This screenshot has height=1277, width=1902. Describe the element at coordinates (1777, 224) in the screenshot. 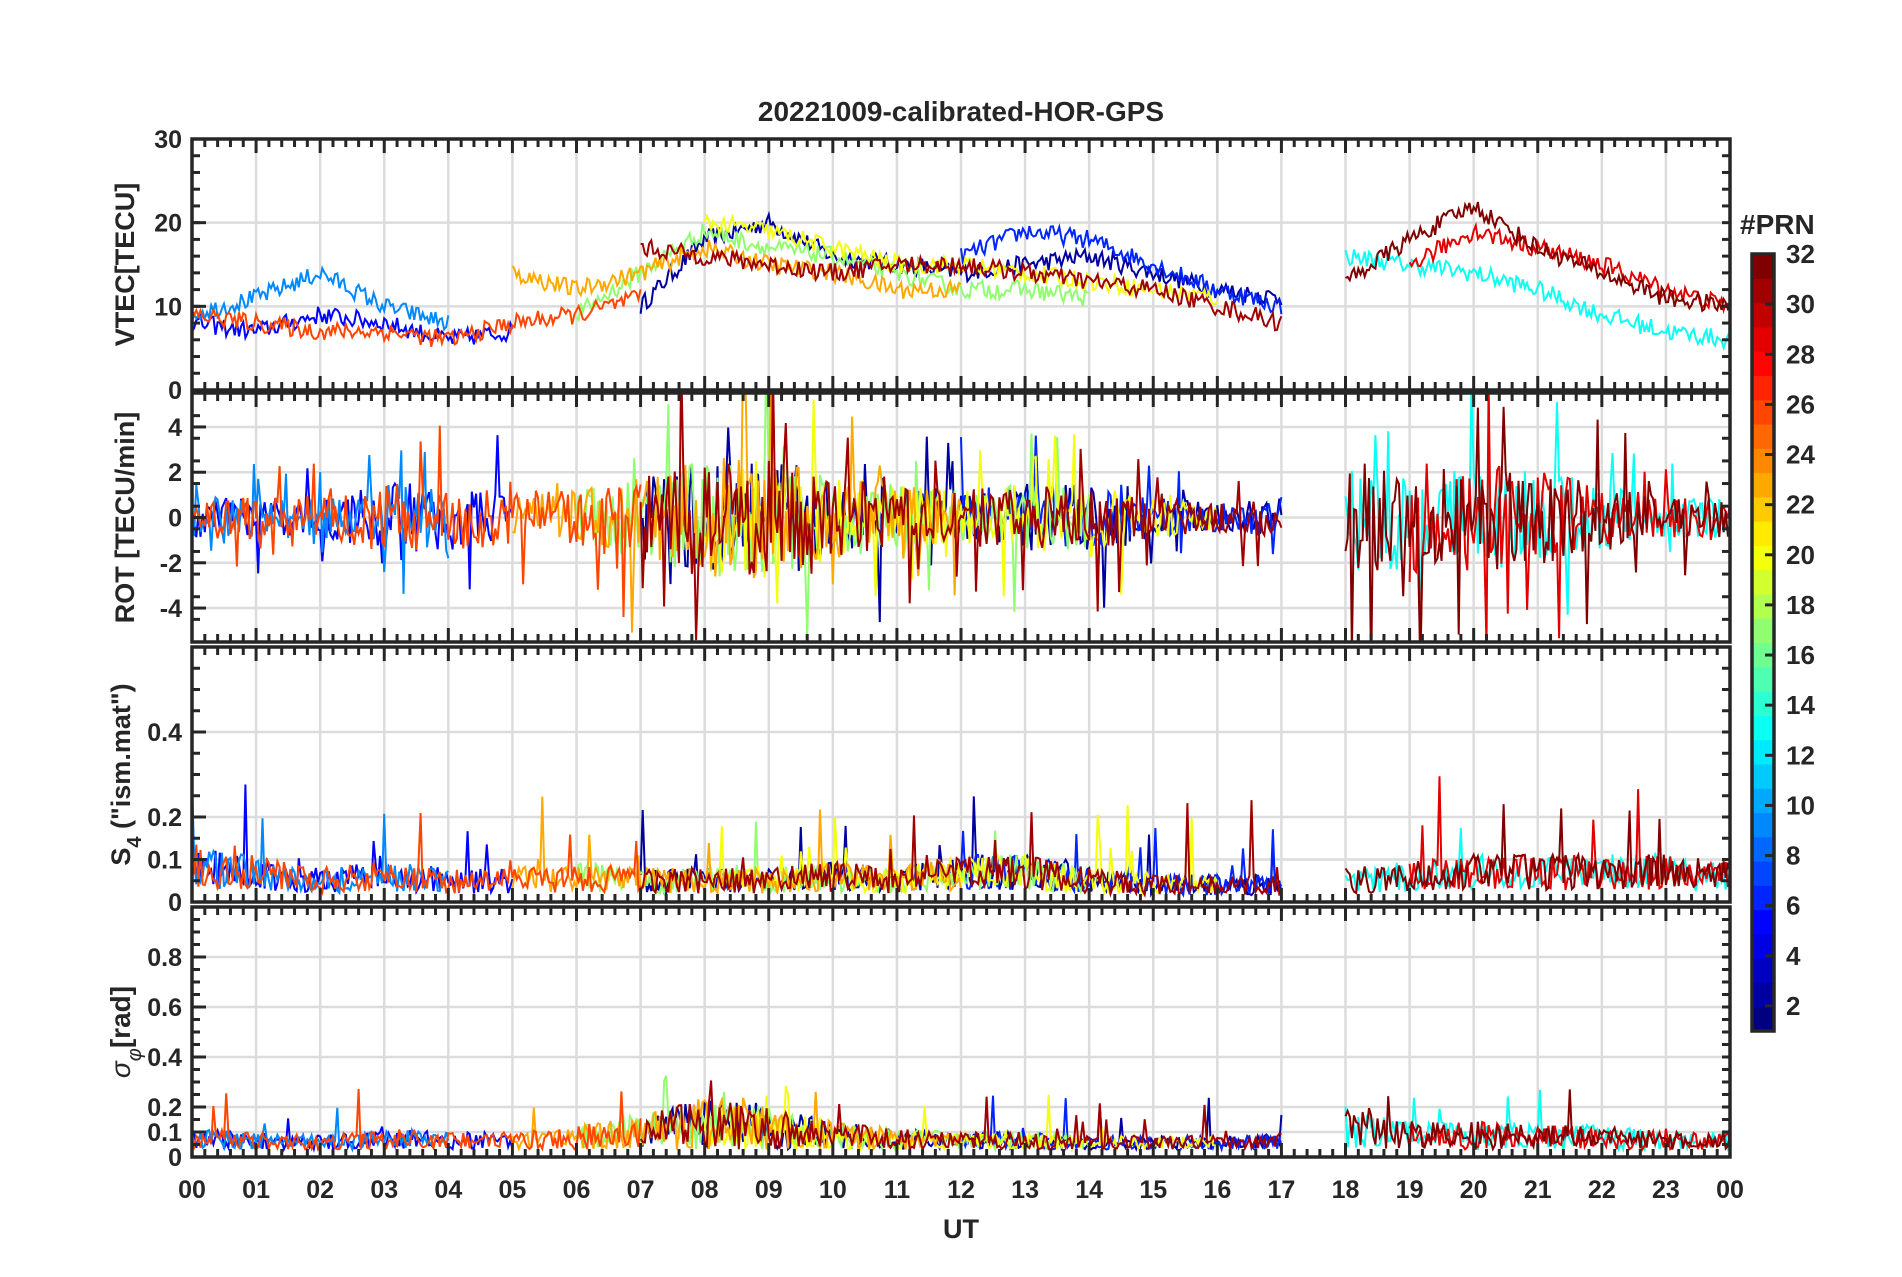

I see `colorbar-label: #PRN` at that location.